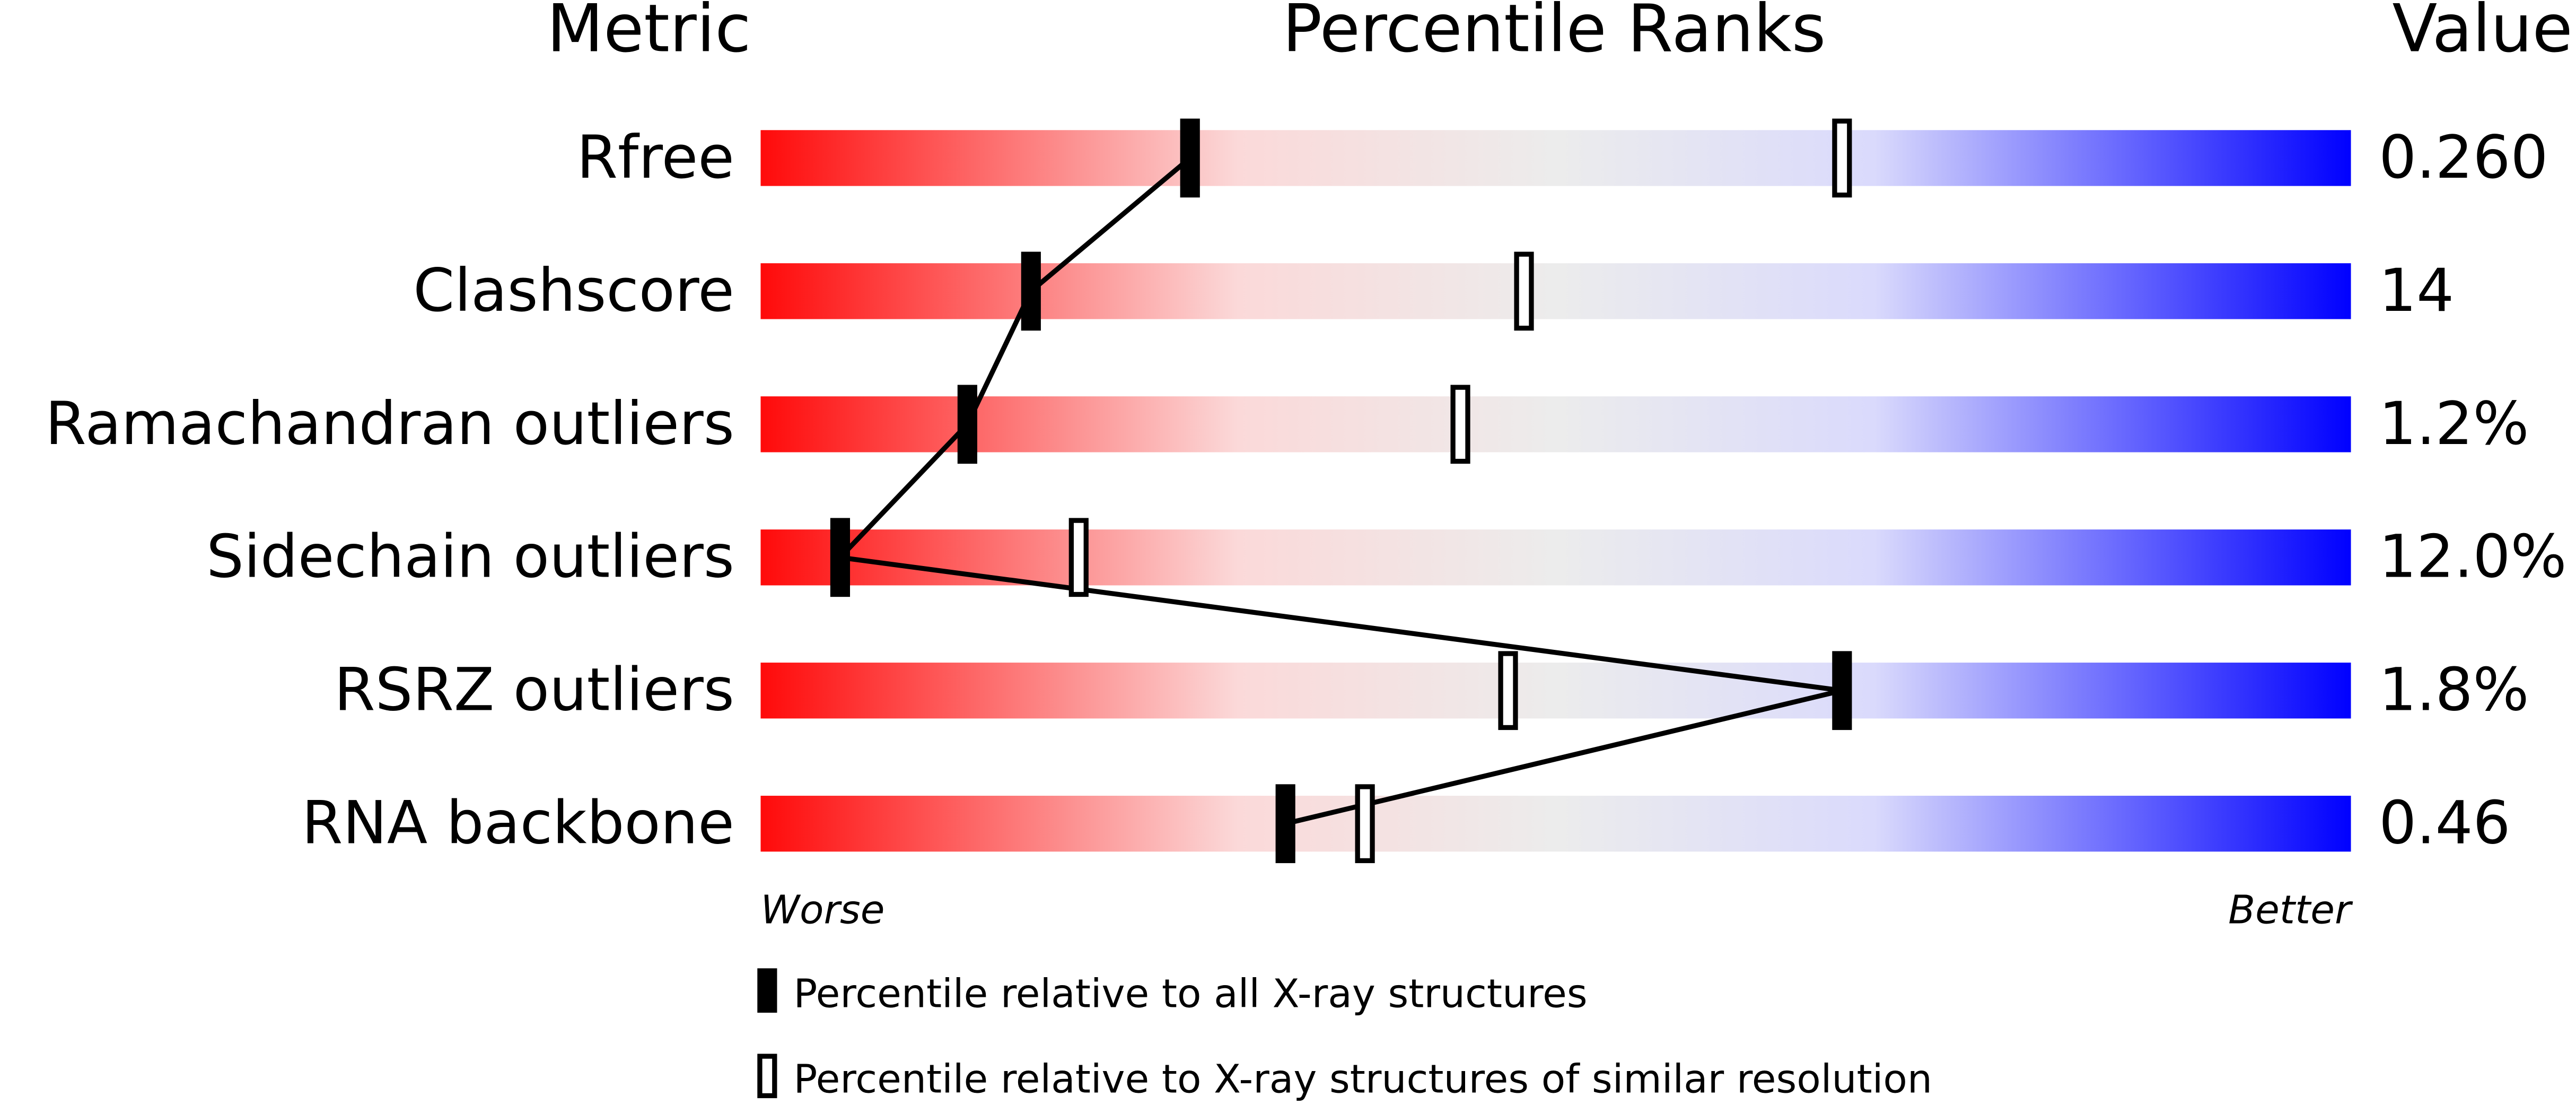 The width and height of the screenshot is (2576, 1105). I want to click on metric-value: 0.260, so click(2463, 157).